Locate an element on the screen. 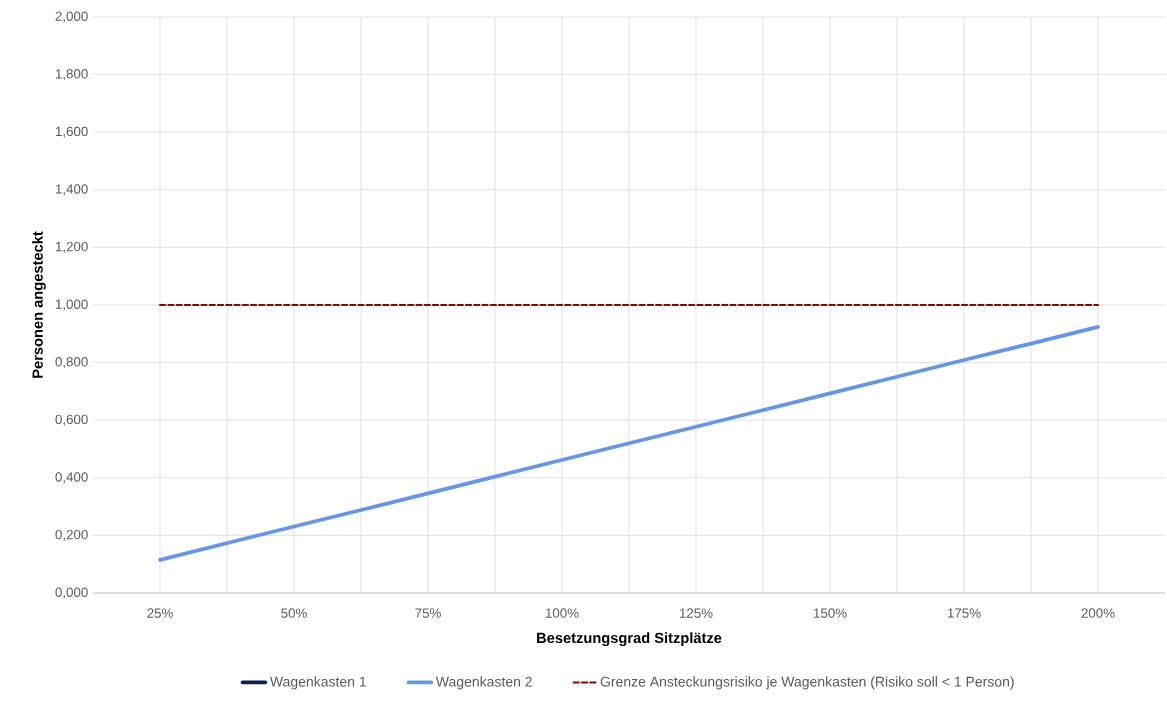 The height and width of the screenshot is (709, 1167). x-tick-label: 25% is located at coordinates (160, 613).